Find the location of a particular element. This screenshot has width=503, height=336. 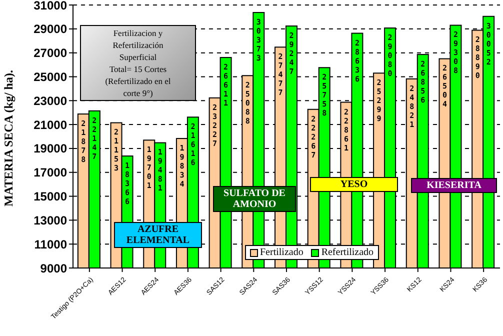

y-tick-label: 9000 is located at coordinates (54, 268).